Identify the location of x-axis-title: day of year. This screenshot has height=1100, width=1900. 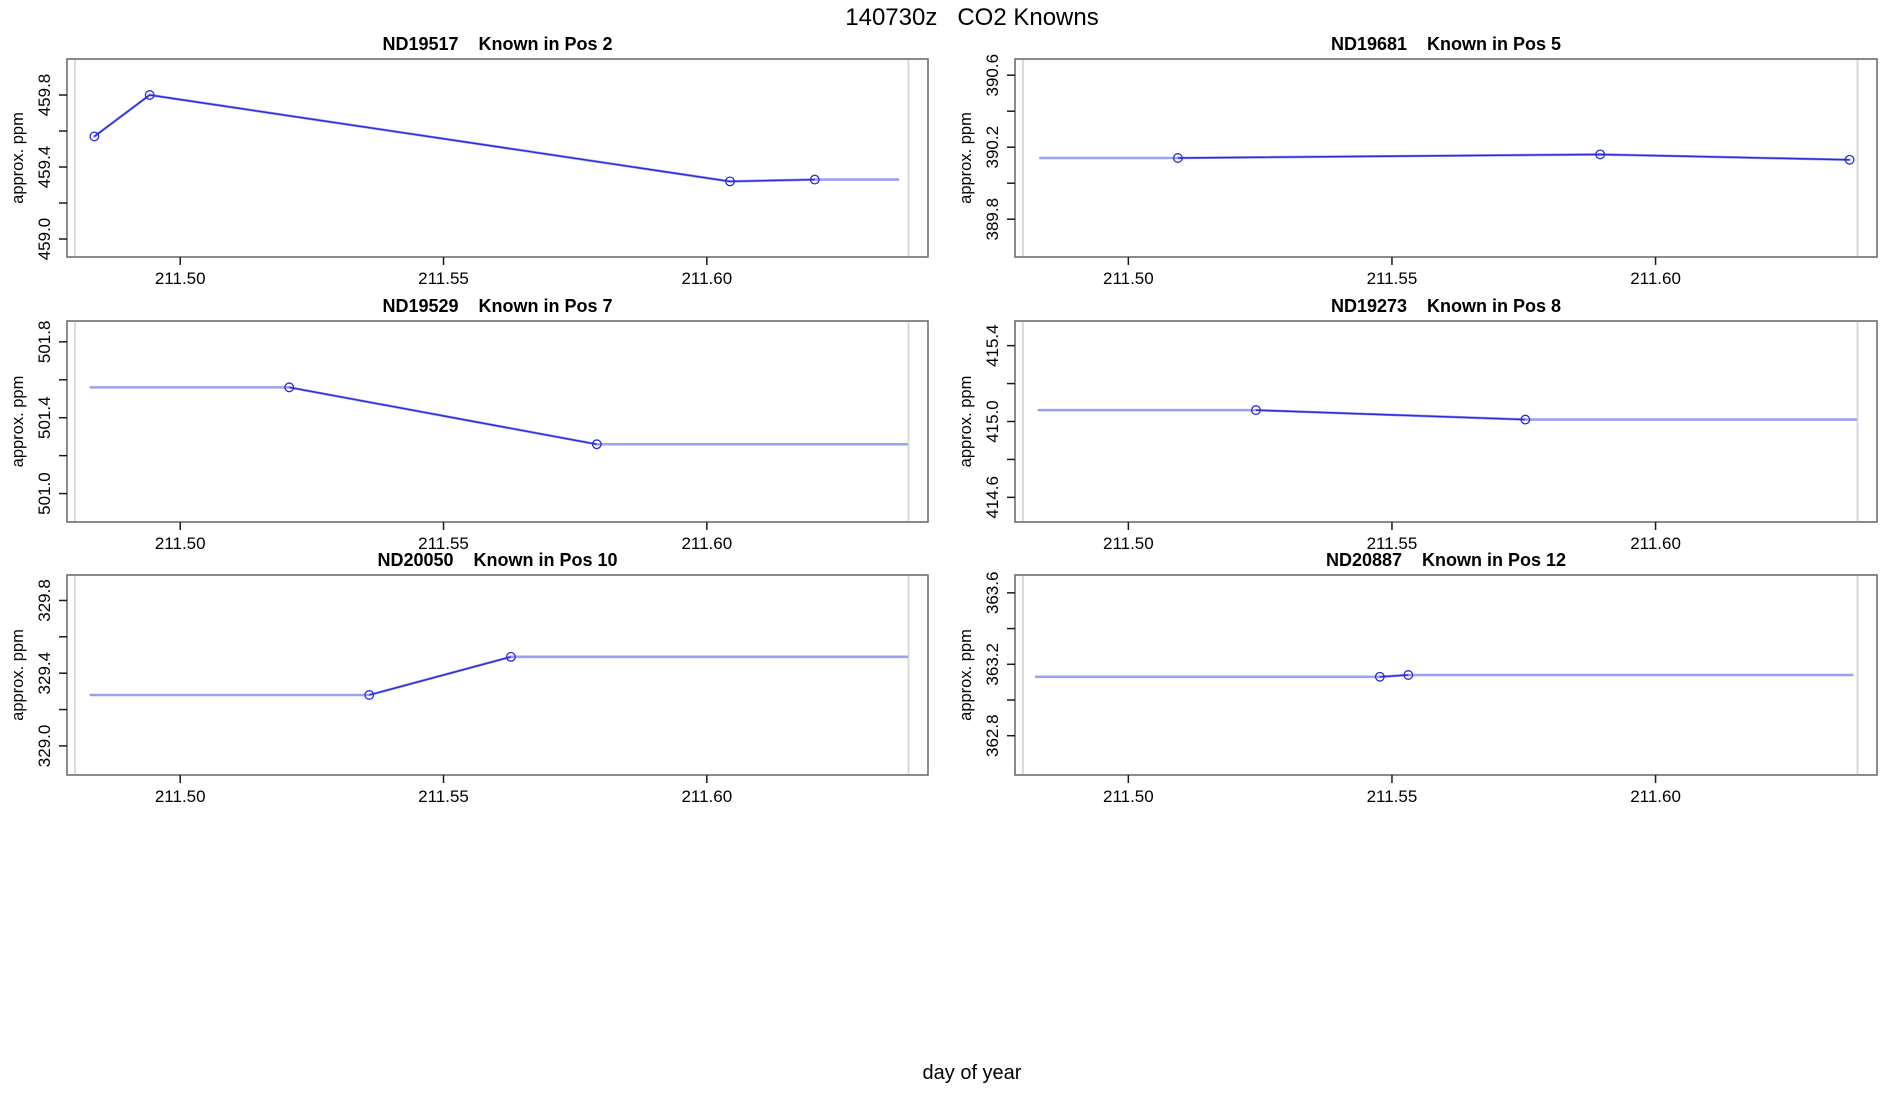
(972, 1073).